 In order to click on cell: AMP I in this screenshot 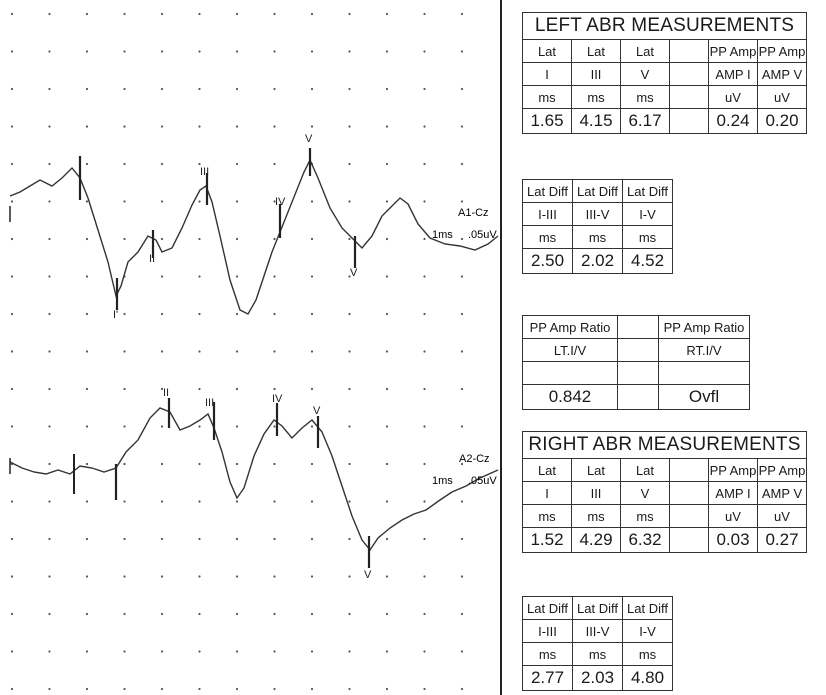, I will do `click(733, 74)`.